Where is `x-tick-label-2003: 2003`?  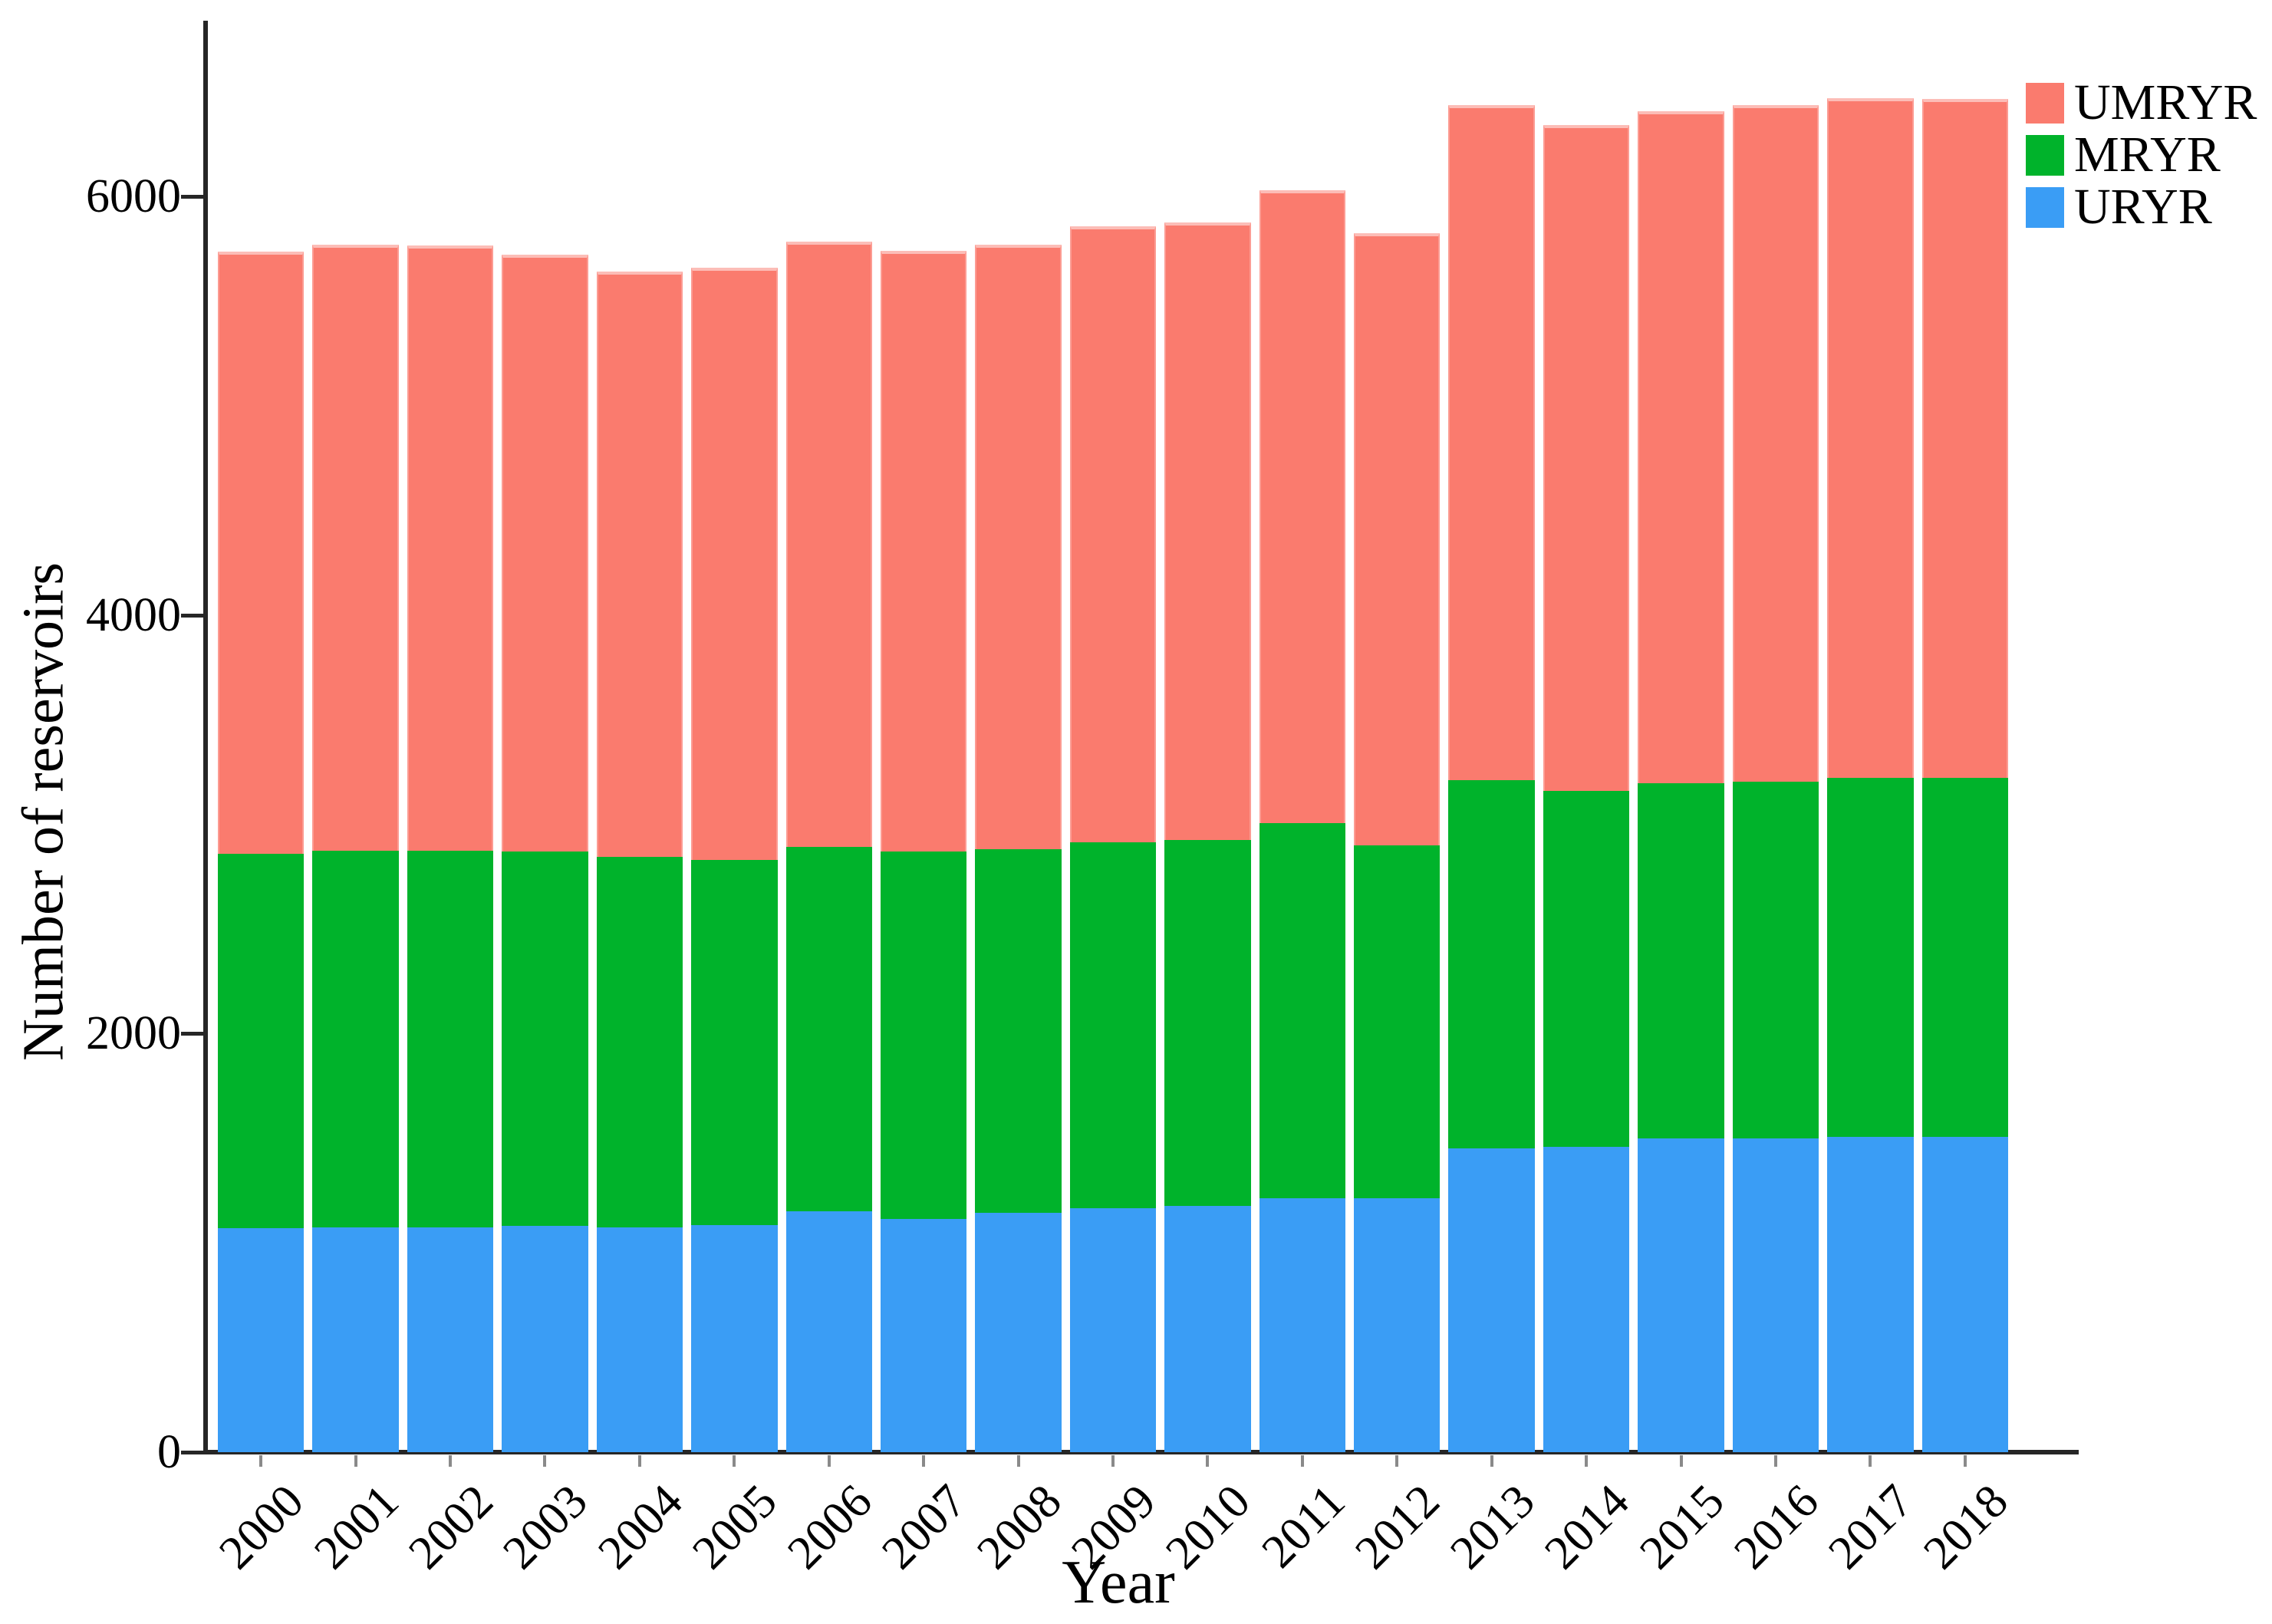
x-tick-label-2003: 2003 is located at coordinates (545, 1527).